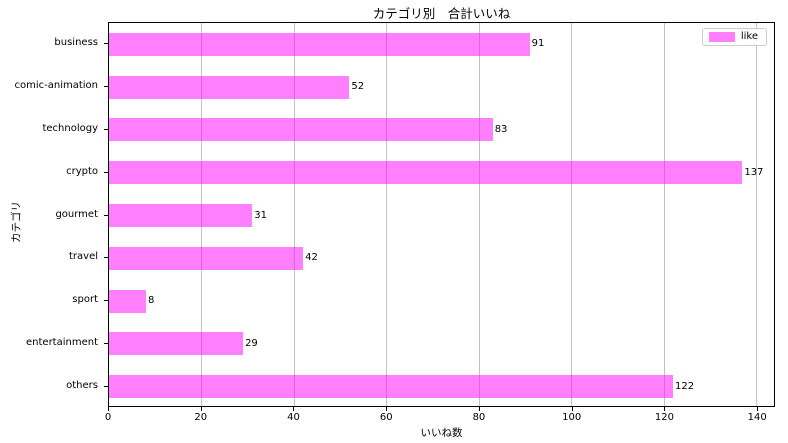 This screenshot has height=443, width=788. Describe the element at coordinates (106, 172) in the screenshot. I see `y-tick-mark-crypto` at that location.